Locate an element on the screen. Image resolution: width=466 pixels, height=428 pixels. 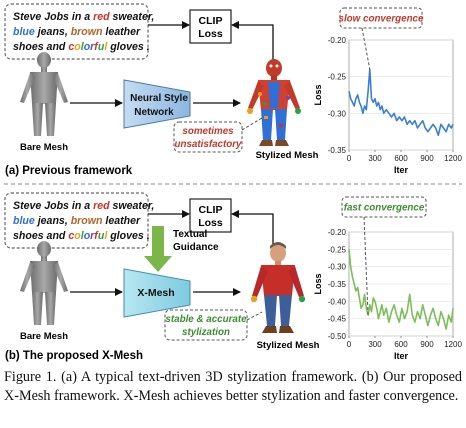
guidance-label-line1: Textual is located at coordinates (190, 234).